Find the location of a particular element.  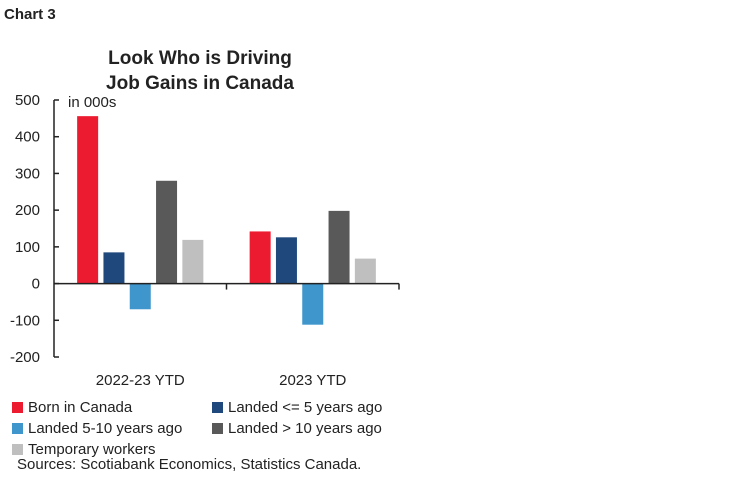

y-tick-label: 300 is located at coordinates (27, 173).